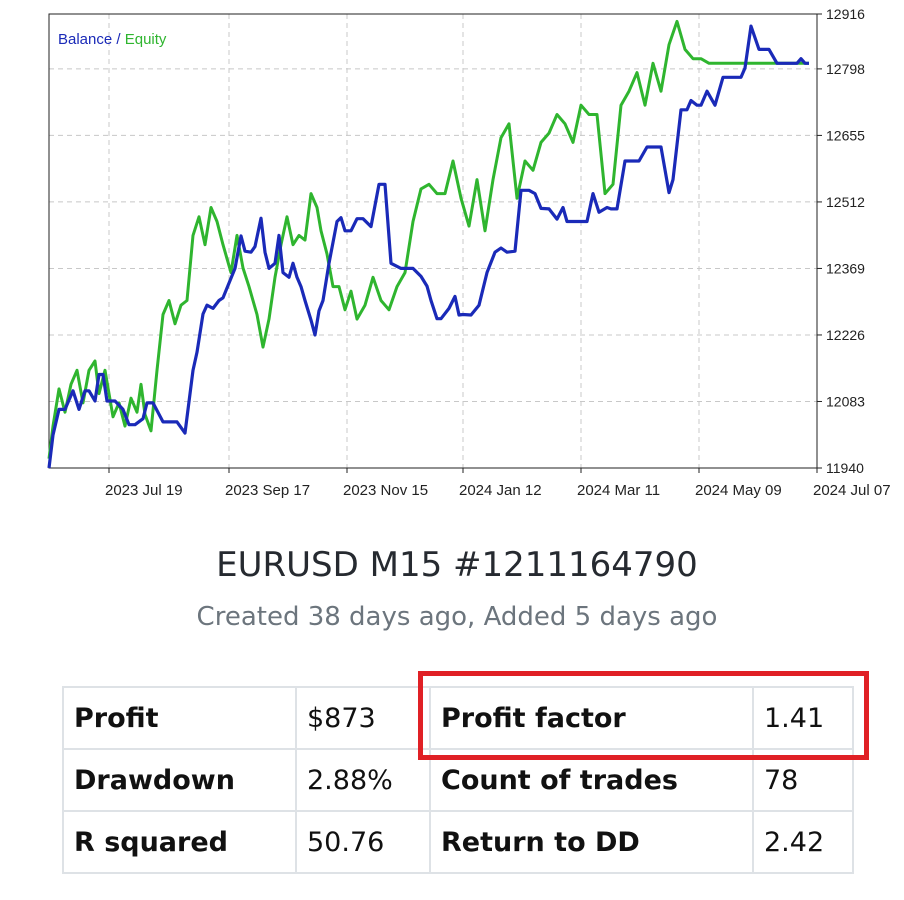  What do you see at coordinates (363, 780) in the screenshot?
I see `stat-value-drawdown: 2.88%` at bounding box center [363, 780].